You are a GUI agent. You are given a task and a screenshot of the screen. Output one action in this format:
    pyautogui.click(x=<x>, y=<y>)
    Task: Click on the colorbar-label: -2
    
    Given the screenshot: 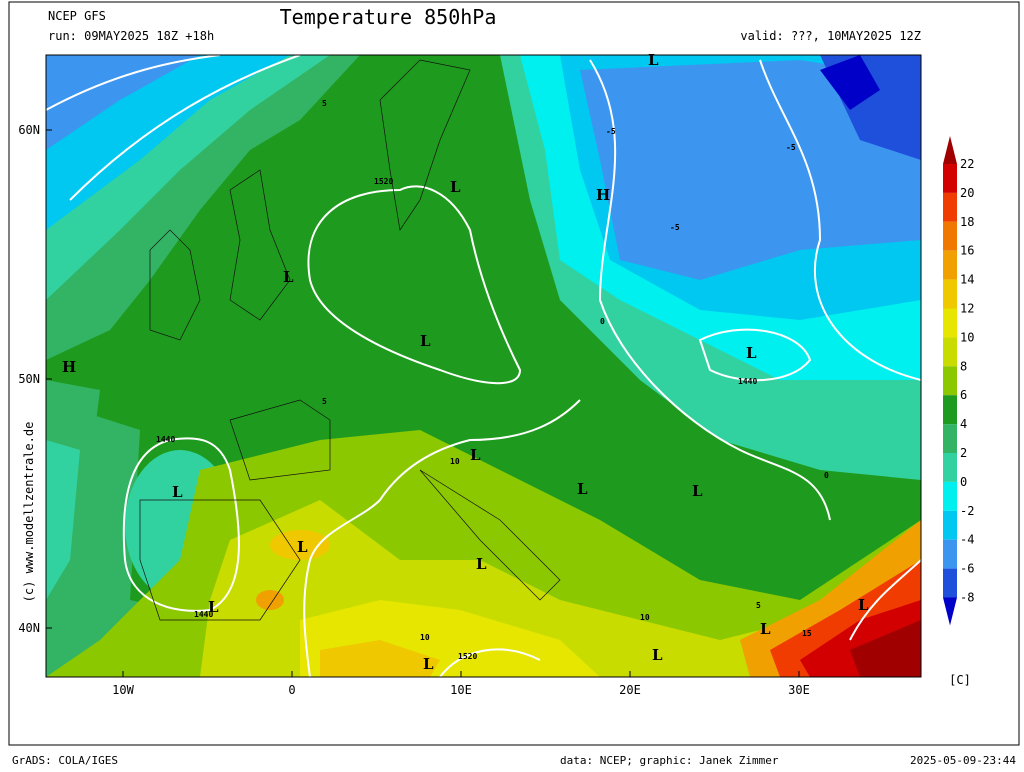 What is the action you would take?
    pyautogui.click(x=967, y=511)
    